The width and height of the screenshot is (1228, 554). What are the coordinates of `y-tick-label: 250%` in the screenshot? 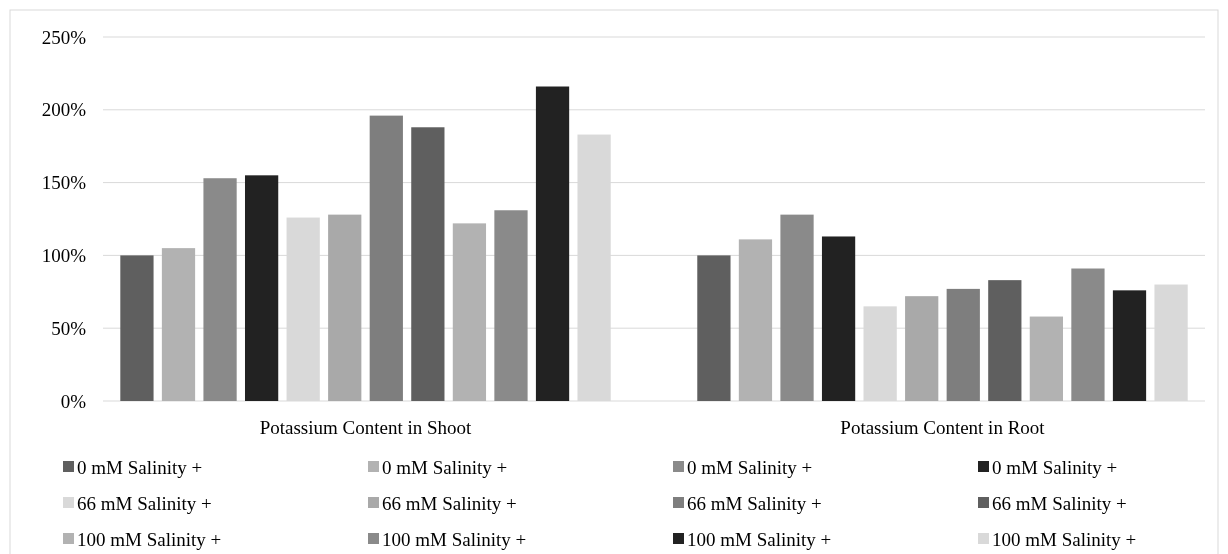 It's located at (64, 37).